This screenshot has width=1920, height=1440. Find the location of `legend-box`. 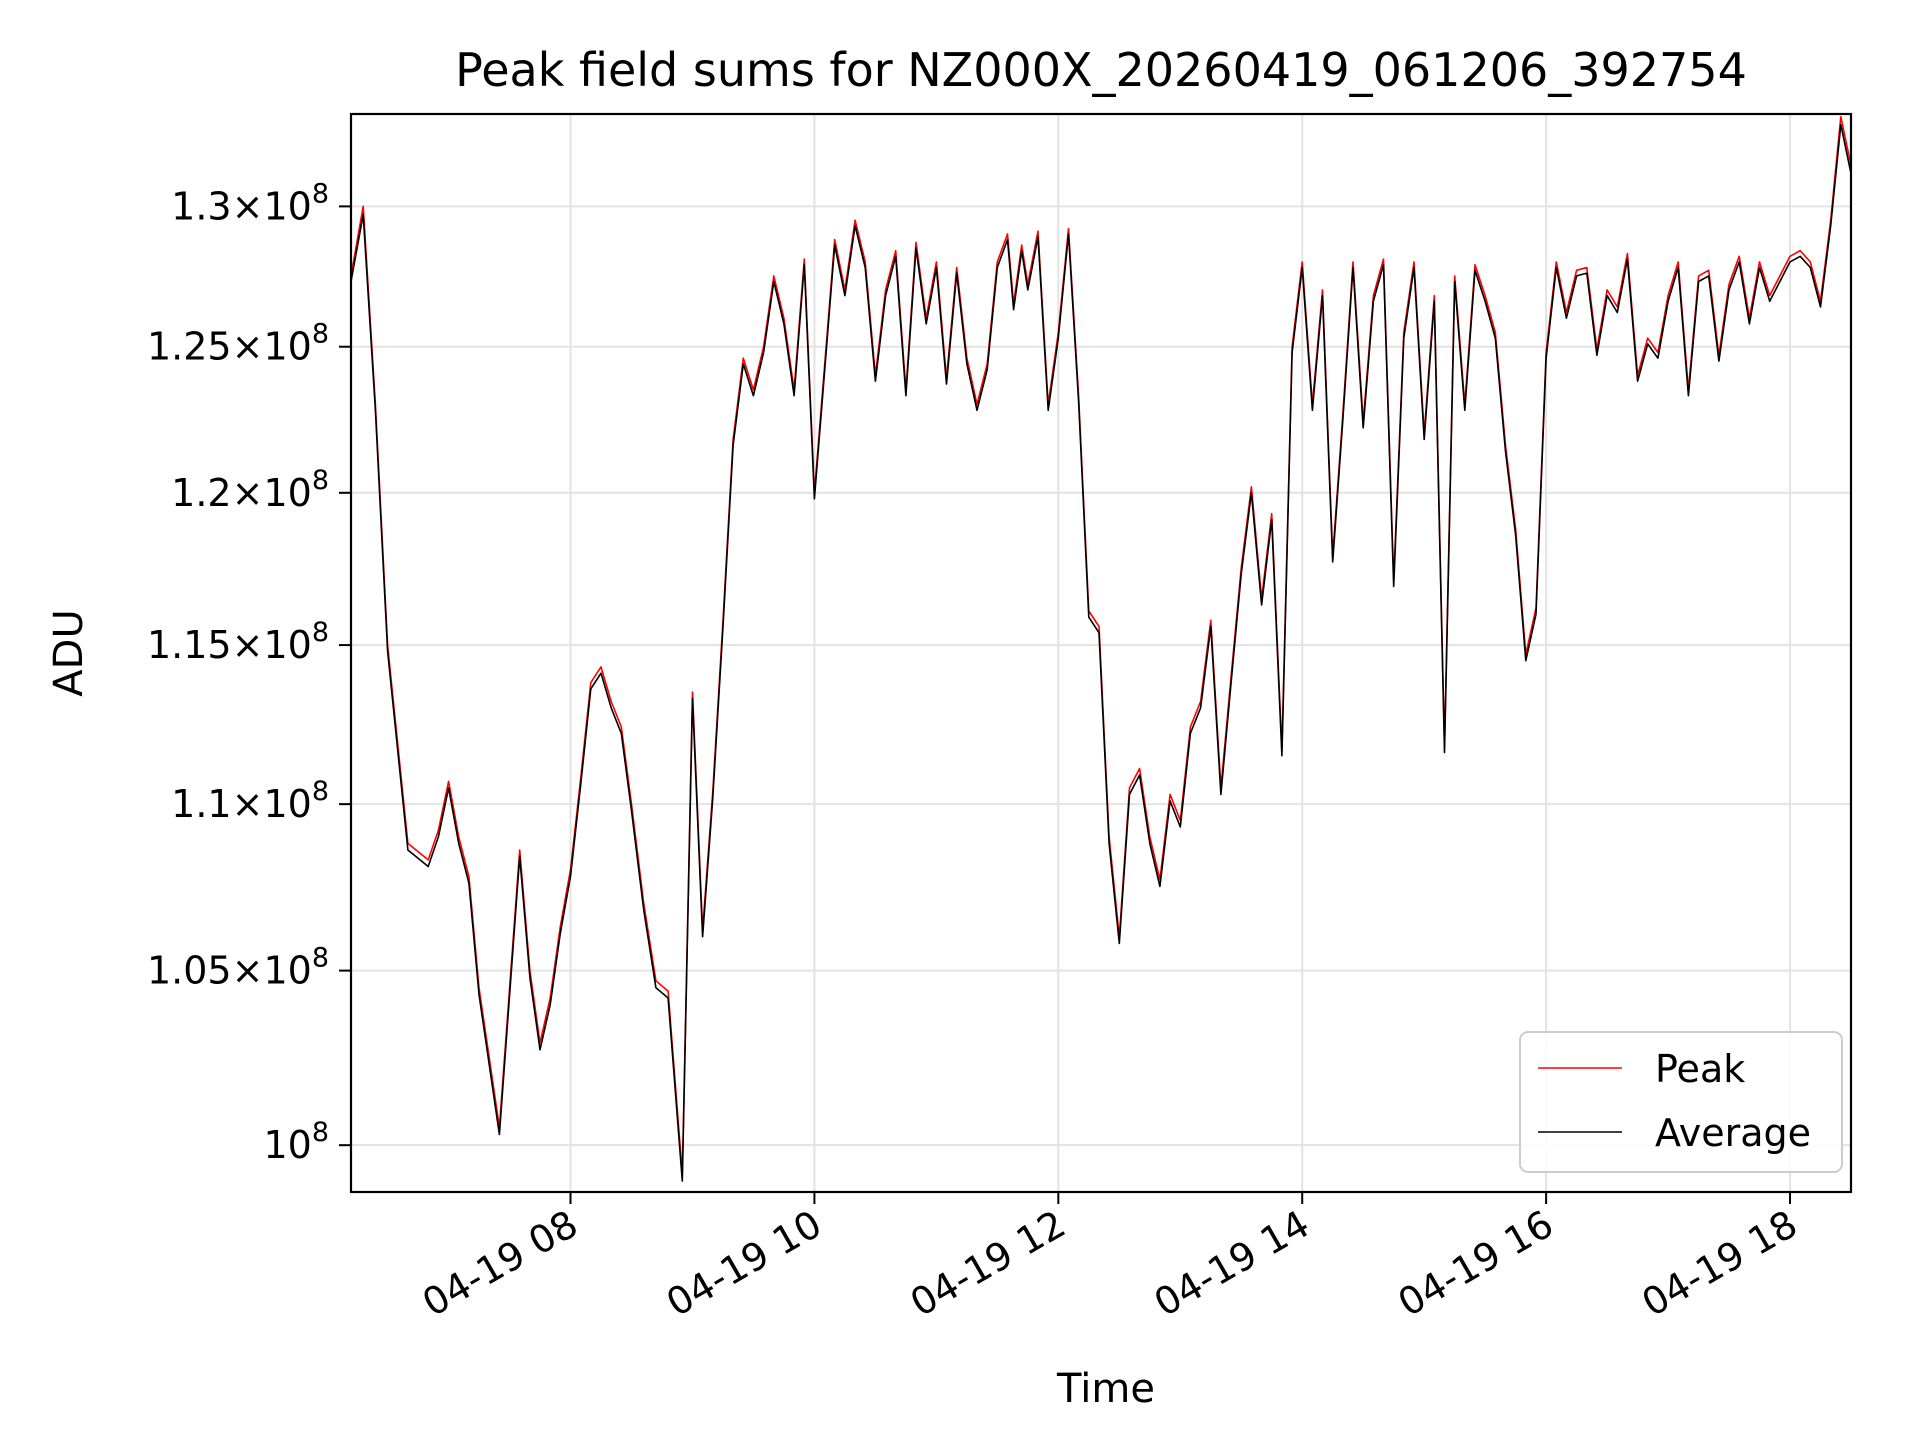

legend-box is located at coordinates (1681, 1102).